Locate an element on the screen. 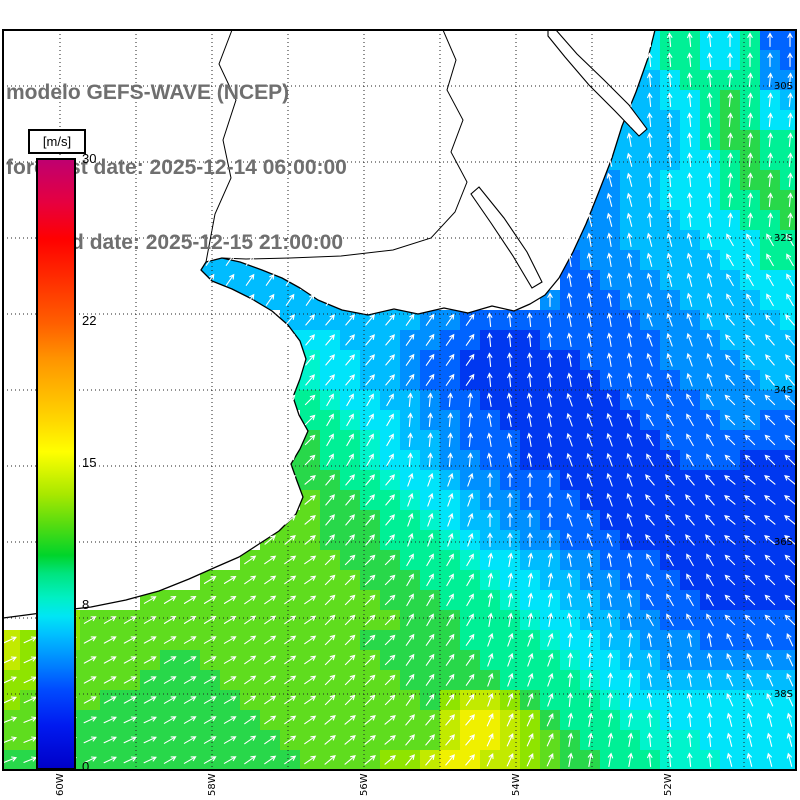 This screenshot has height=800, width=800. colorbar-tick: 15 is located at coordinates (89, 462).